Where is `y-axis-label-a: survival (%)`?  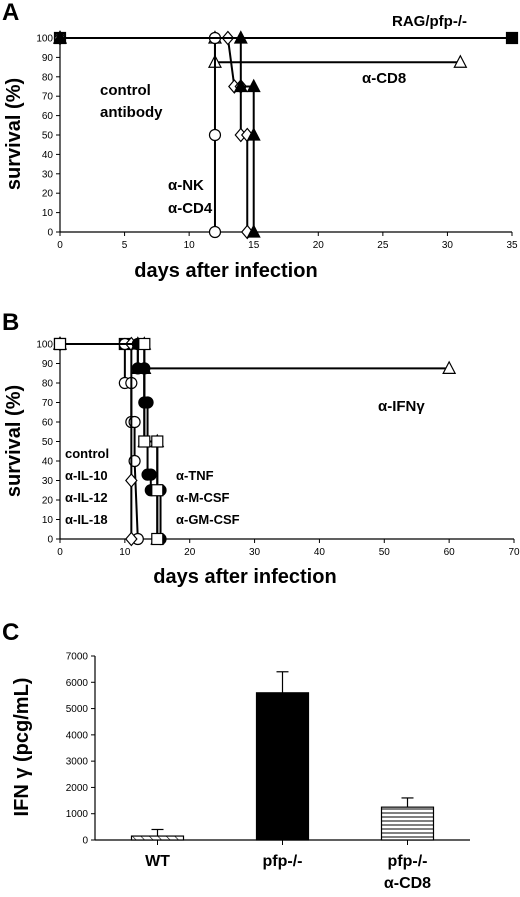 y-axis-label-a: survival (%) is located at coordinates (14, 134).